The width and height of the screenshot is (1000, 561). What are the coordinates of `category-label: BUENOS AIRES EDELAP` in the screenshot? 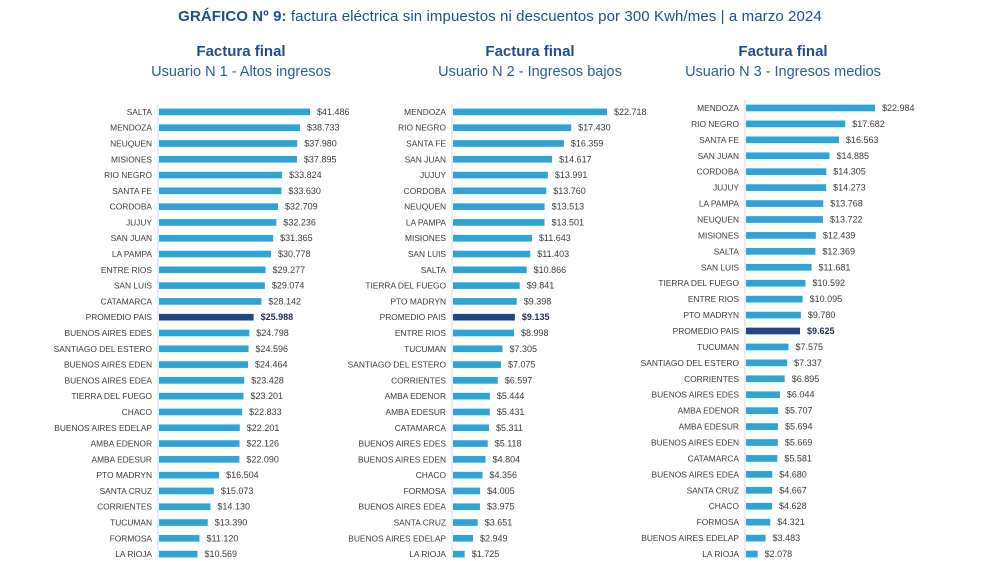 It's located at (397, 538).